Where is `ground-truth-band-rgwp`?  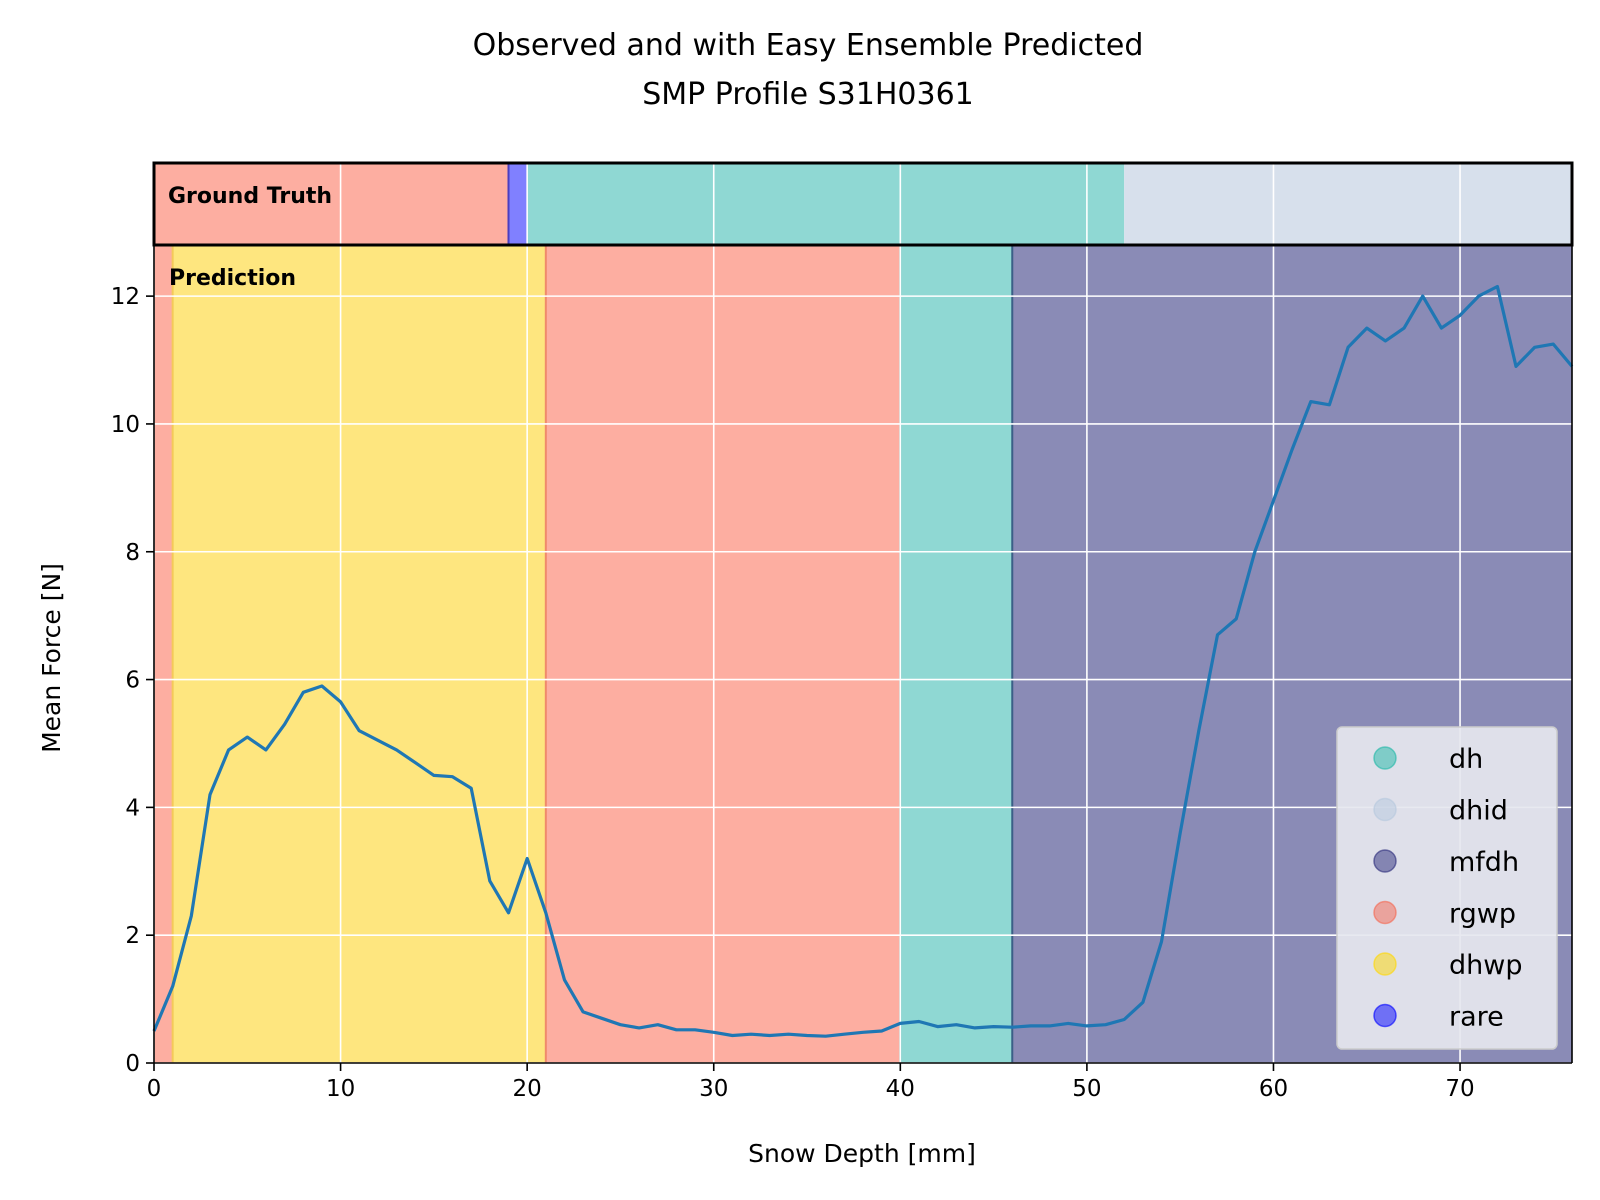 ground-truth-band-rgwp is located at coordinates (331, 204).